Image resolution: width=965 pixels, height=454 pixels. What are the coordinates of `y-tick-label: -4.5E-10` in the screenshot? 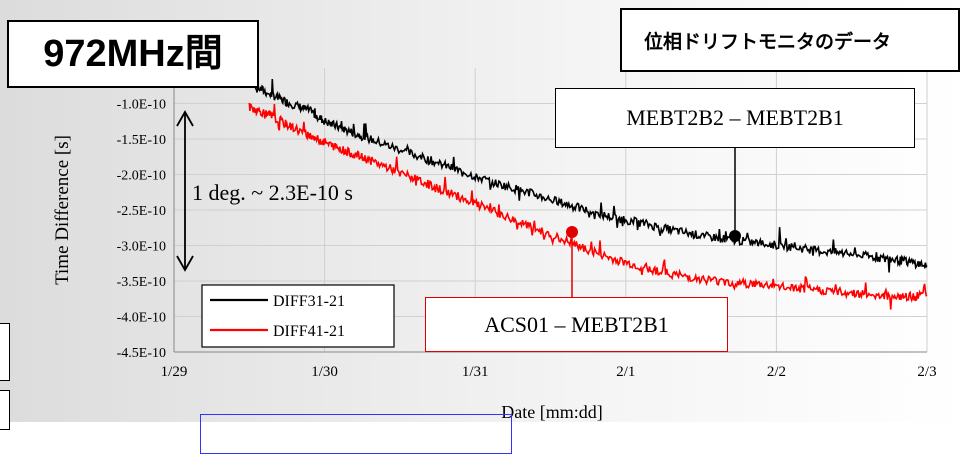 It's located at (141, 353).